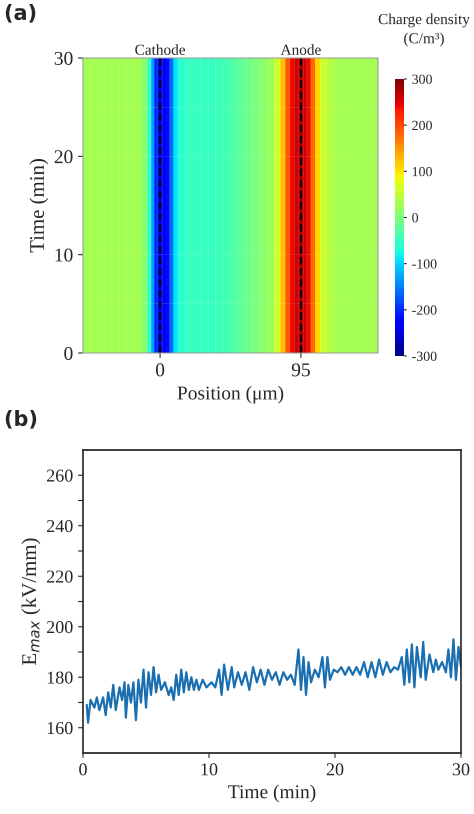 Image resolution: width=474 pixels, height=814 pixels. I want to click on color-bar-label: -200, so click(424, 310).